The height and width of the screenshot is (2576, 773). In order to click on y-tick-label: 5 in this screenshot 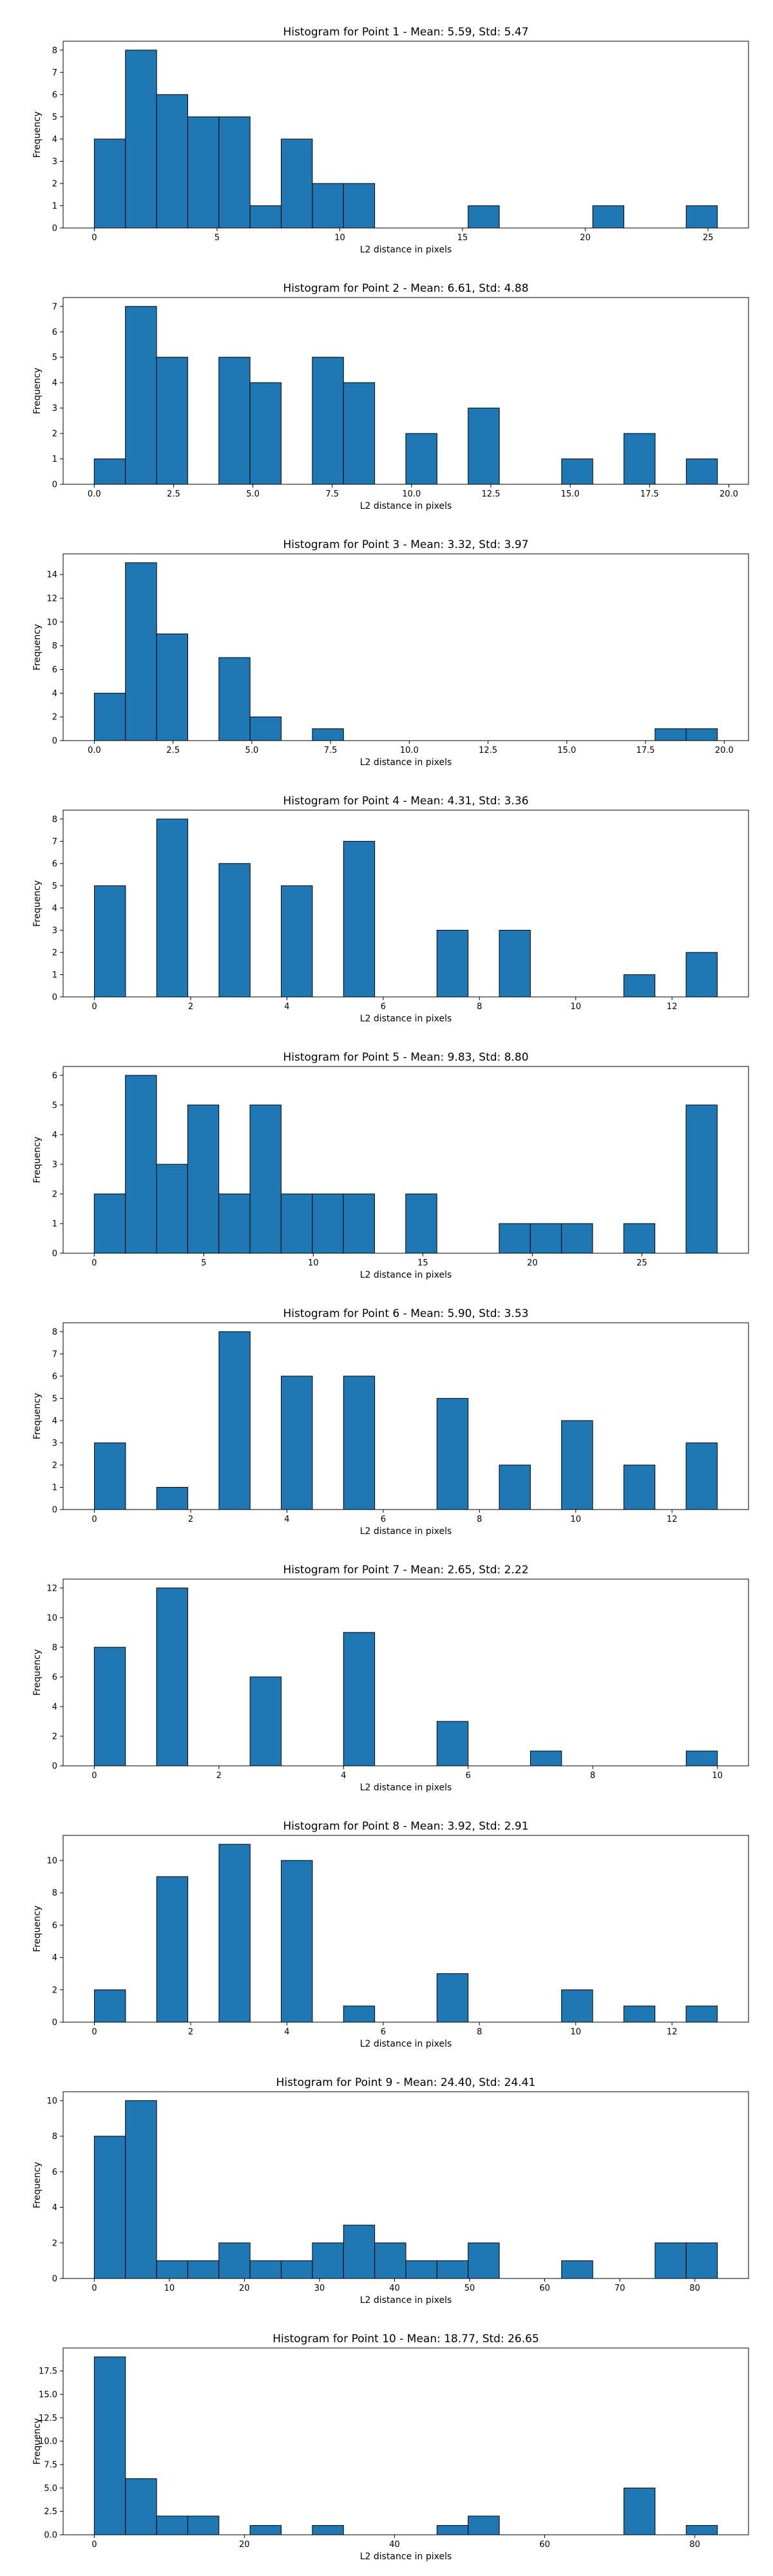, I will do `click(54, 117)`.